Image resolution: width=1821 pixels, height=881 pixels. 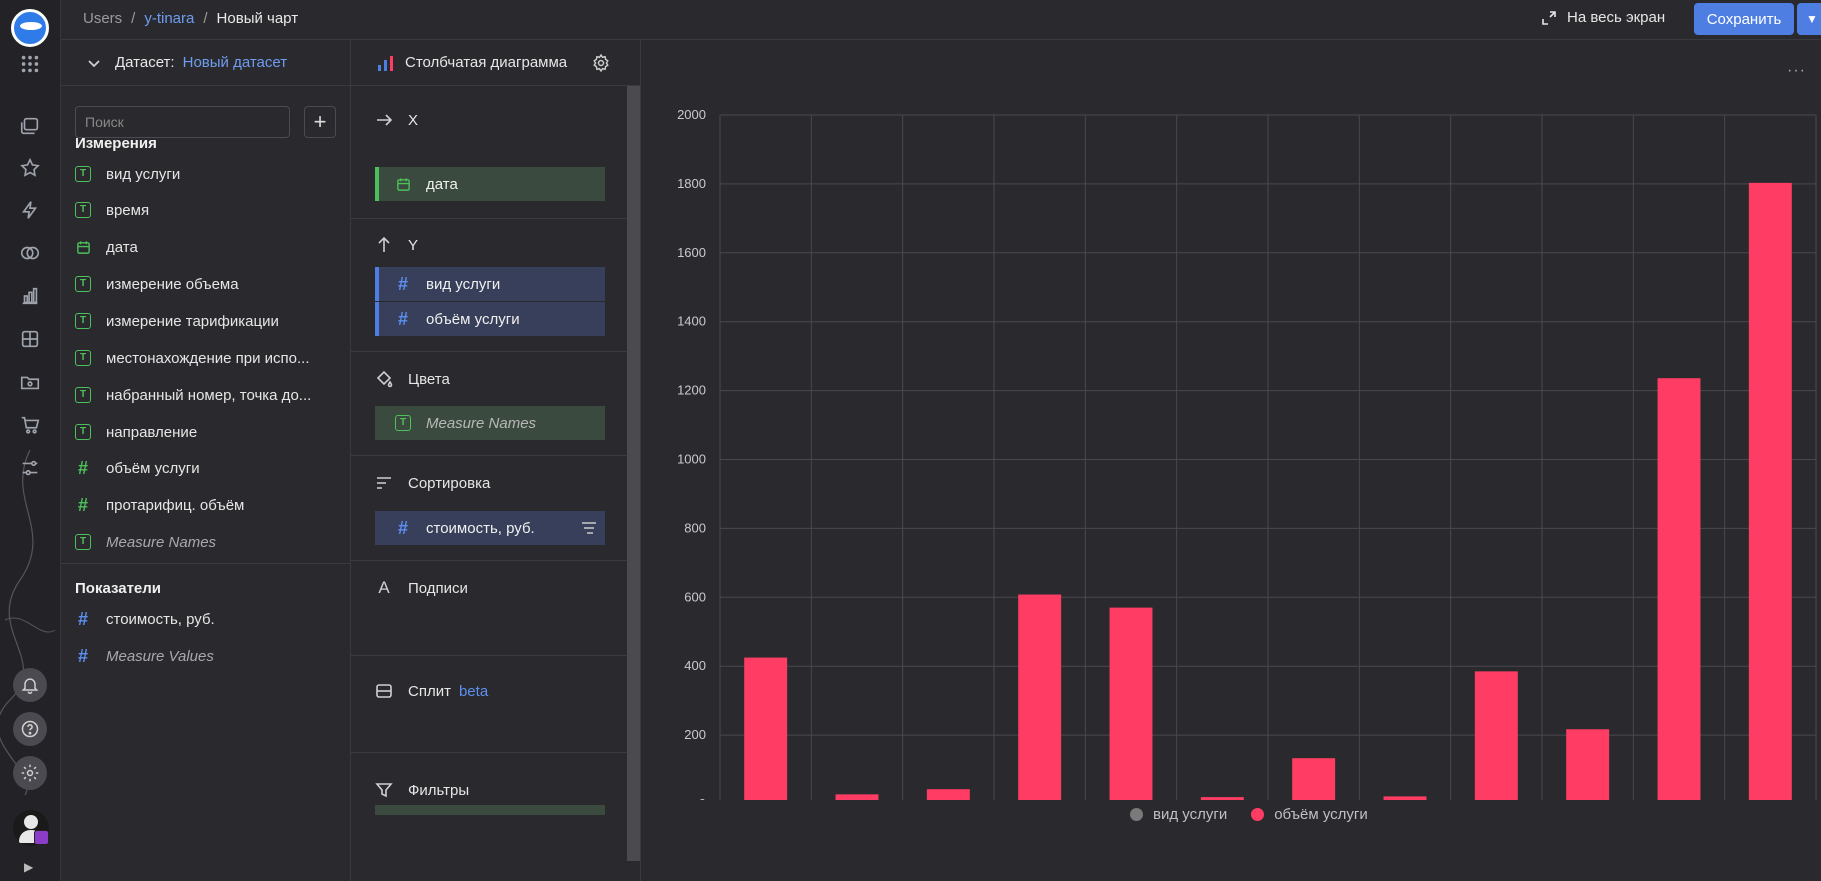 I want to click on chart-type-selector: Столбчатая диаграмма, so click(x=496, y=63).